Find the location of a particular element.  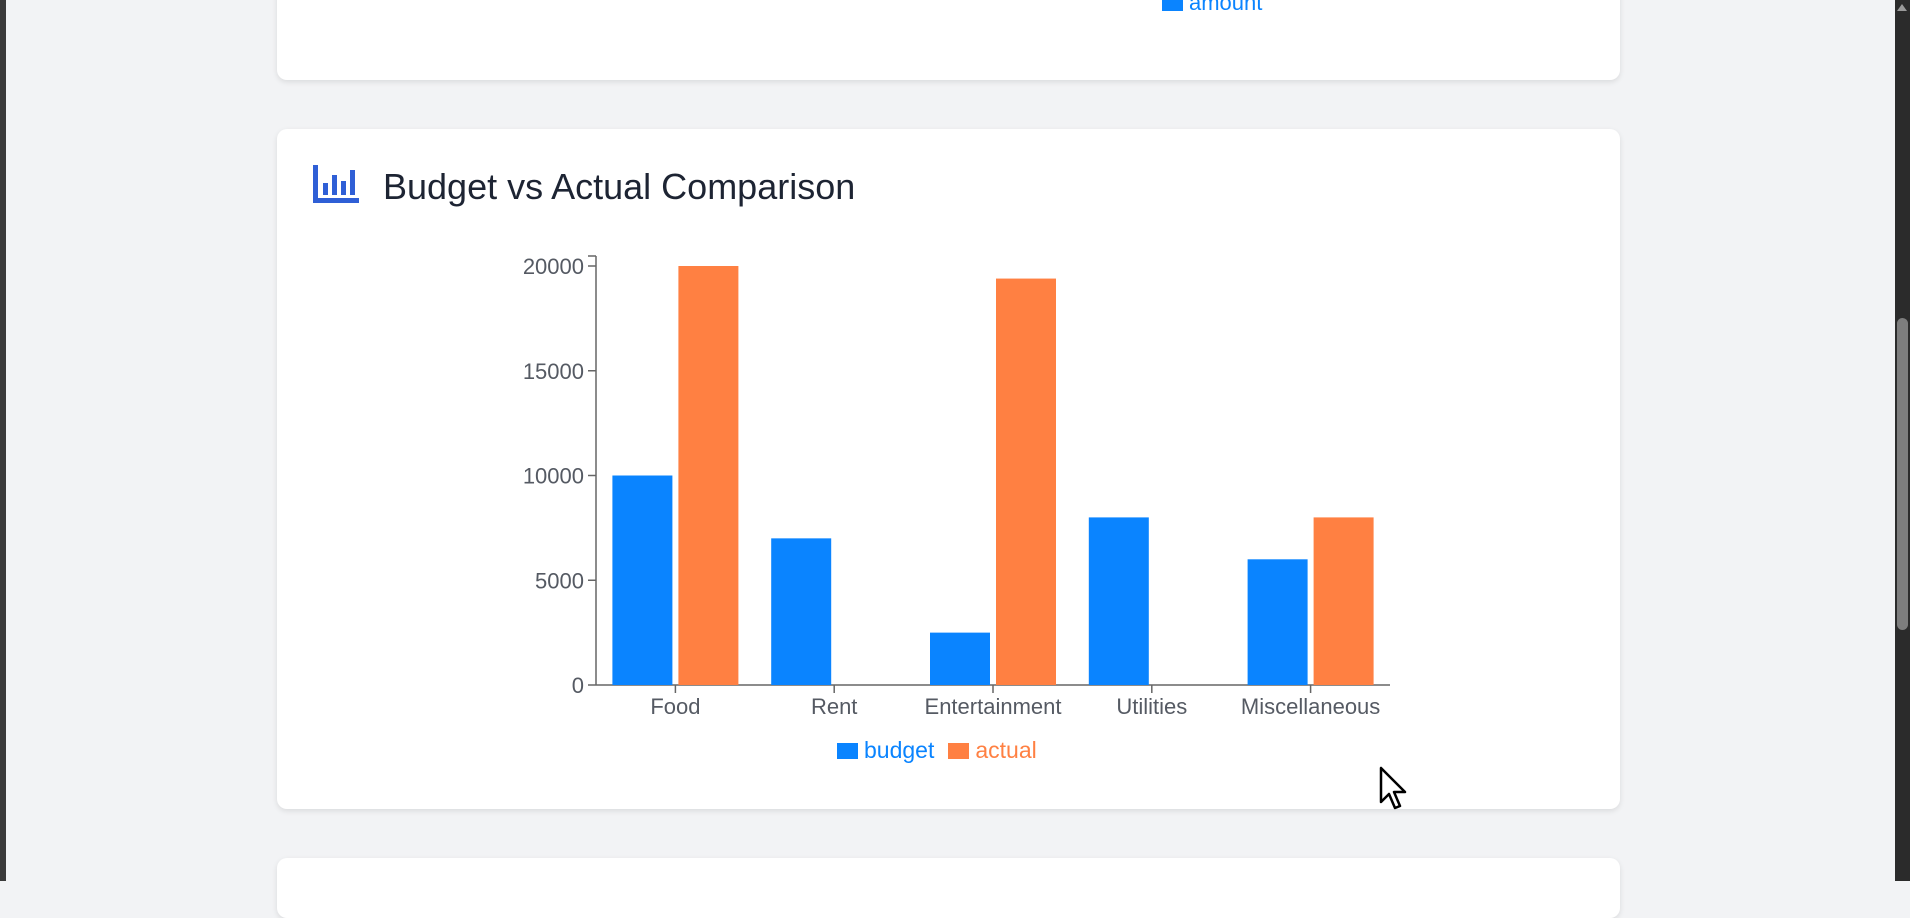

actual-legend-label: actual is located at coordinates (1006, 750).